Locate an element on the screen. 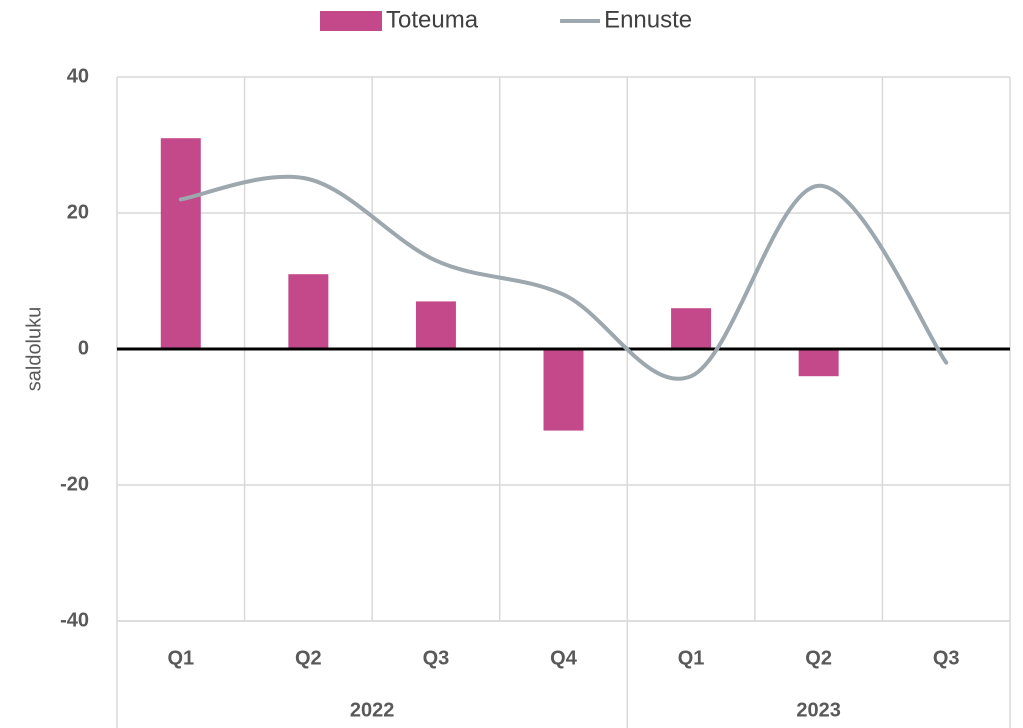 The width and height of the screenshot is (1023, 728). x-group-label: 2023 is located at coordinates (818, 710).